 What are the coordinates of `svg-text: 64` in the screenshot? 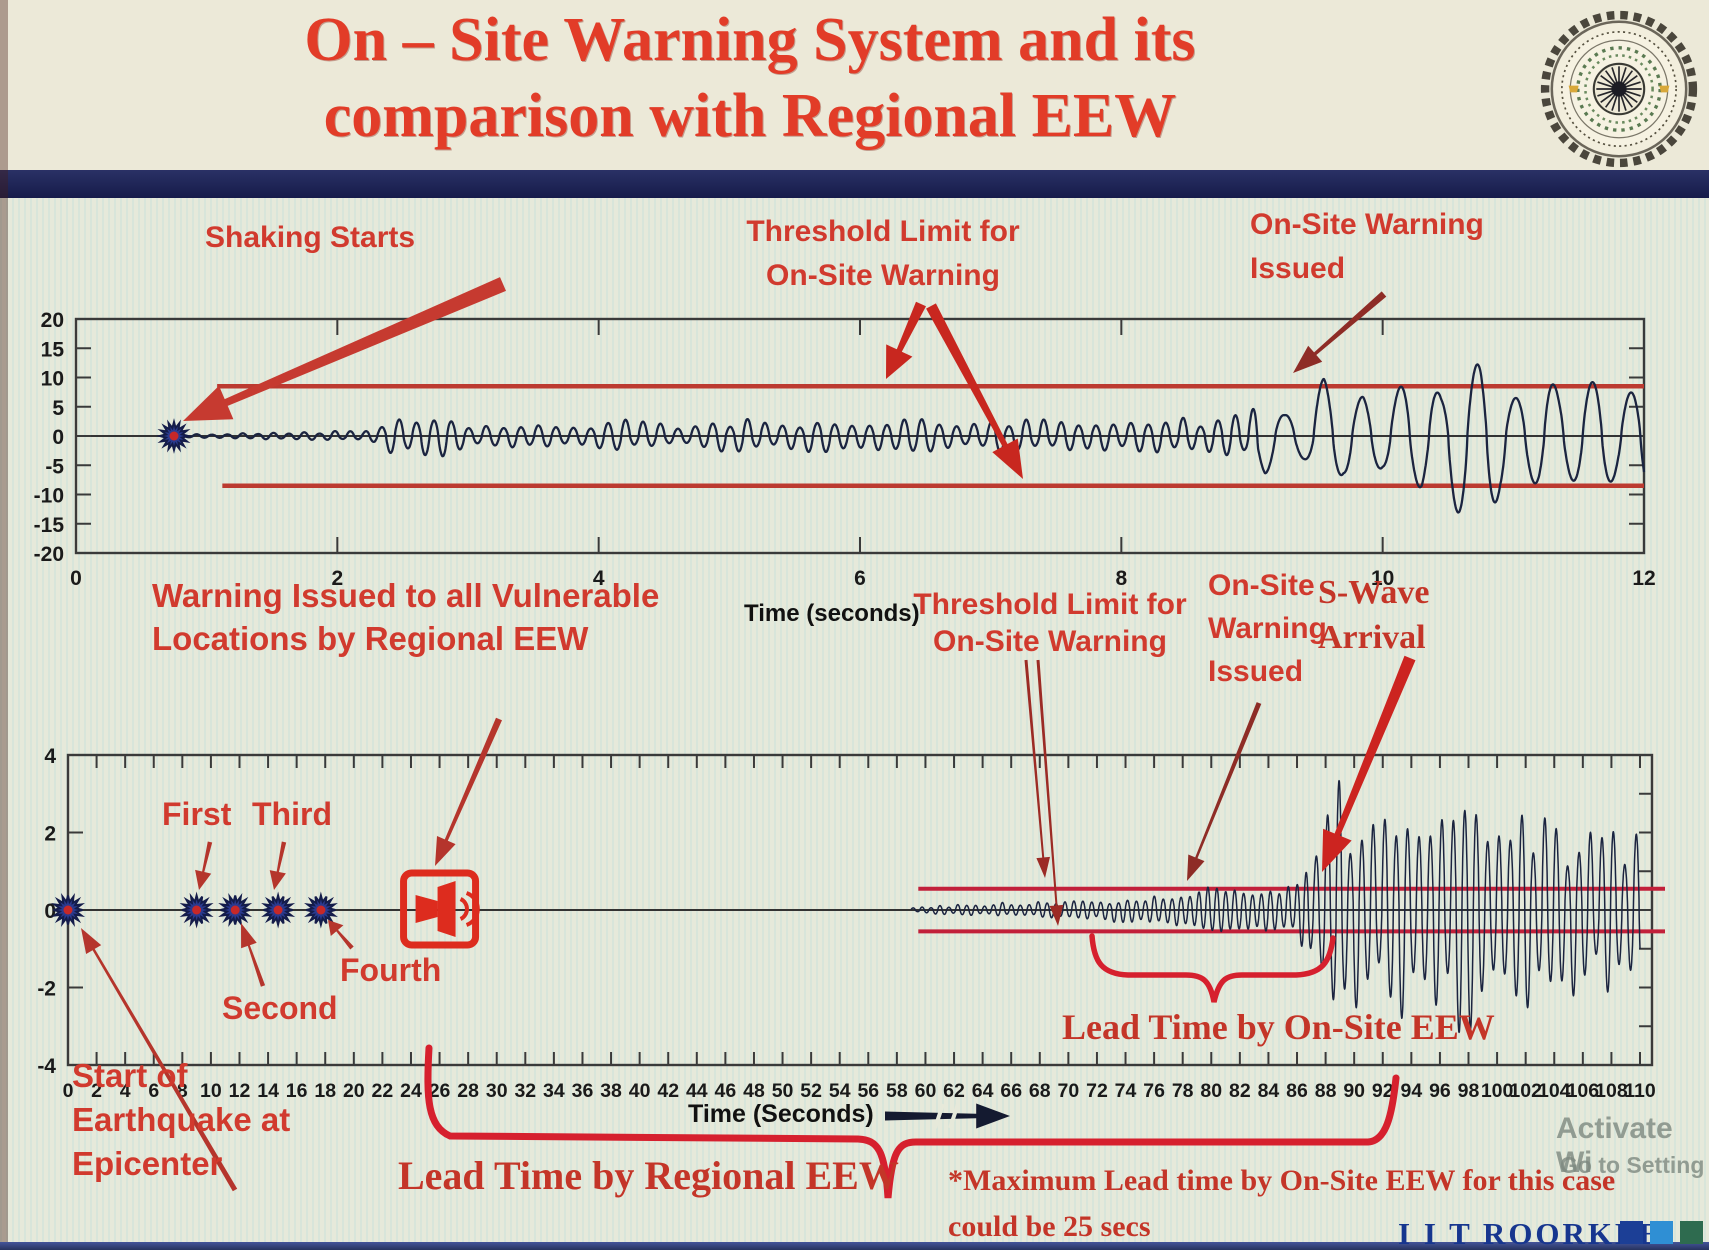 It's located at (983, 1091).